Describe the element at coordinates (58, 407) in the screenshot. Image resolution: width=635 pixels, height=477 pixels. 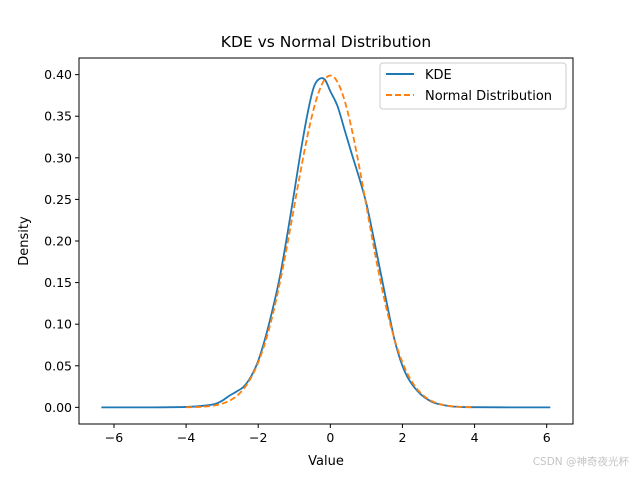
I see `y-tick-label: 0.00` at that location.